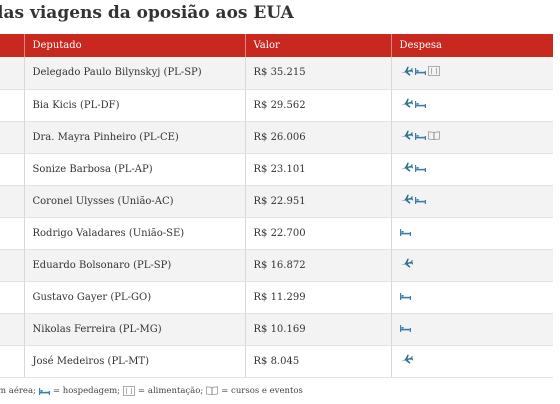 The width and height of the screenshot is (560, 404). What do you see at coordinates (318, 137) in the screenshot?
I see `valor-cell: R$ 26.006` at bounding box center [318, 137].